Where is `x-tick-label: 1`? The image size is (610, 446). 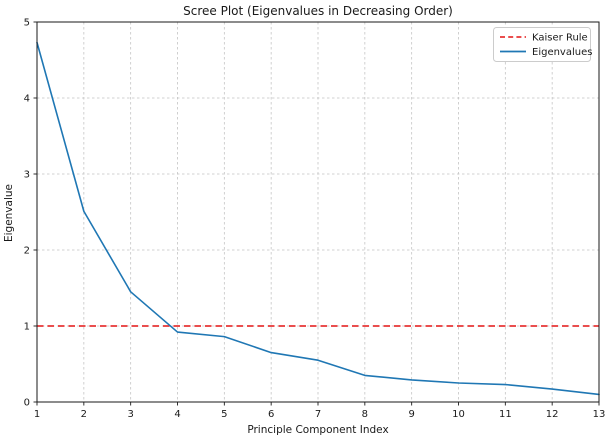
x-tick-label: 1 is located at coordinates (37, 414).